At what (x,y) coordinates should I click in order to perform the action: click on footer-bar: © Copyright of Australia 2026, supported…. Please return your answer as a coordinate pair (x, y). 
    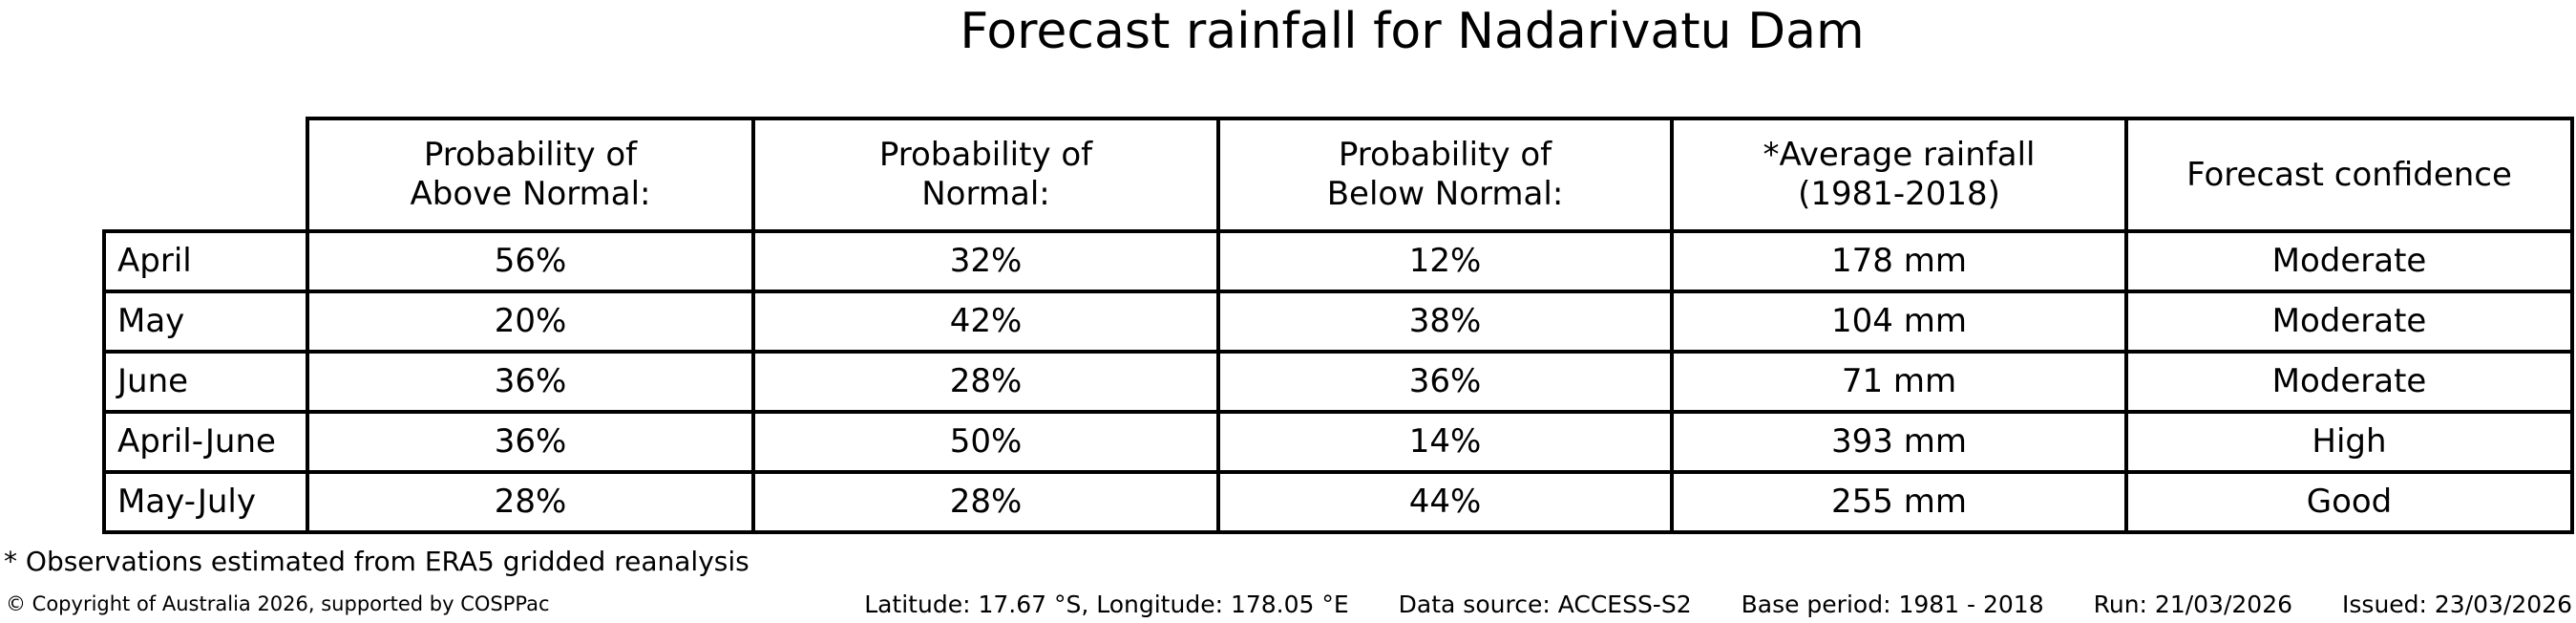
    Looking at the image, I should click on (1289, 604).